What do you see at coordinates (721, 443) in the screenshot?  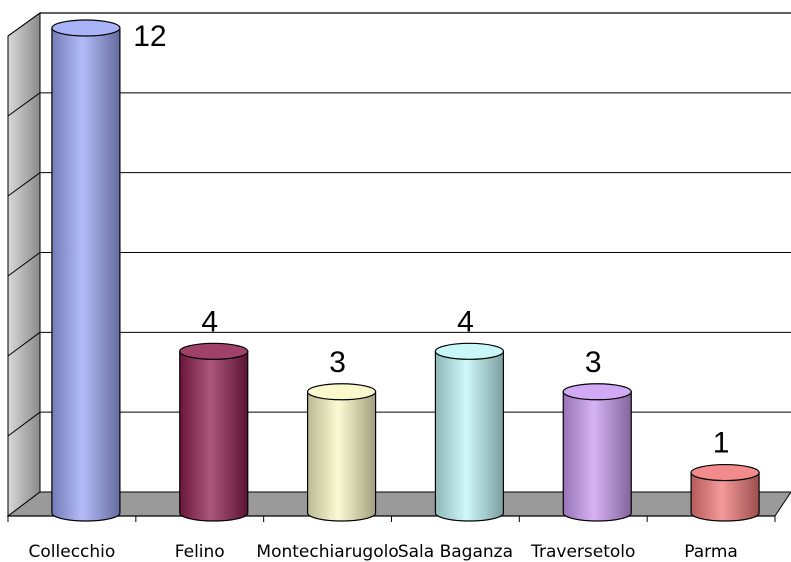 I see `data-label: 1` at bounding box center [721, 443].